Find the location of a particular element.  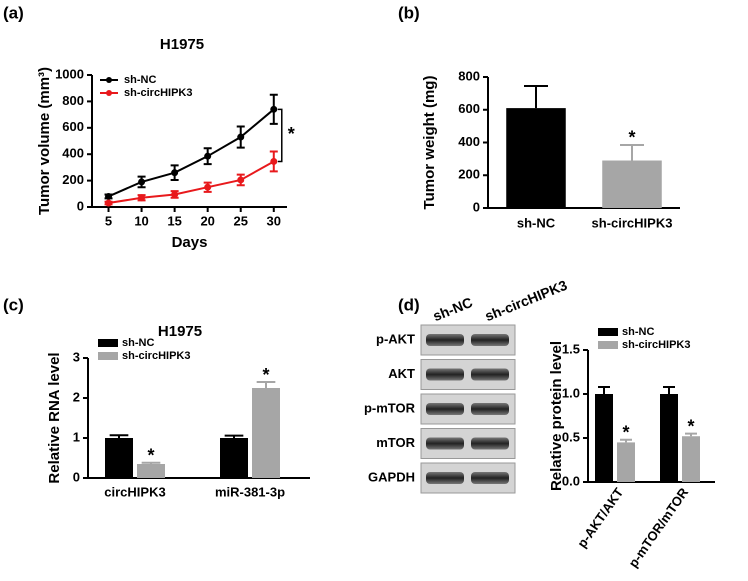

panel-label: (a) is located at coordinates (13, 12).